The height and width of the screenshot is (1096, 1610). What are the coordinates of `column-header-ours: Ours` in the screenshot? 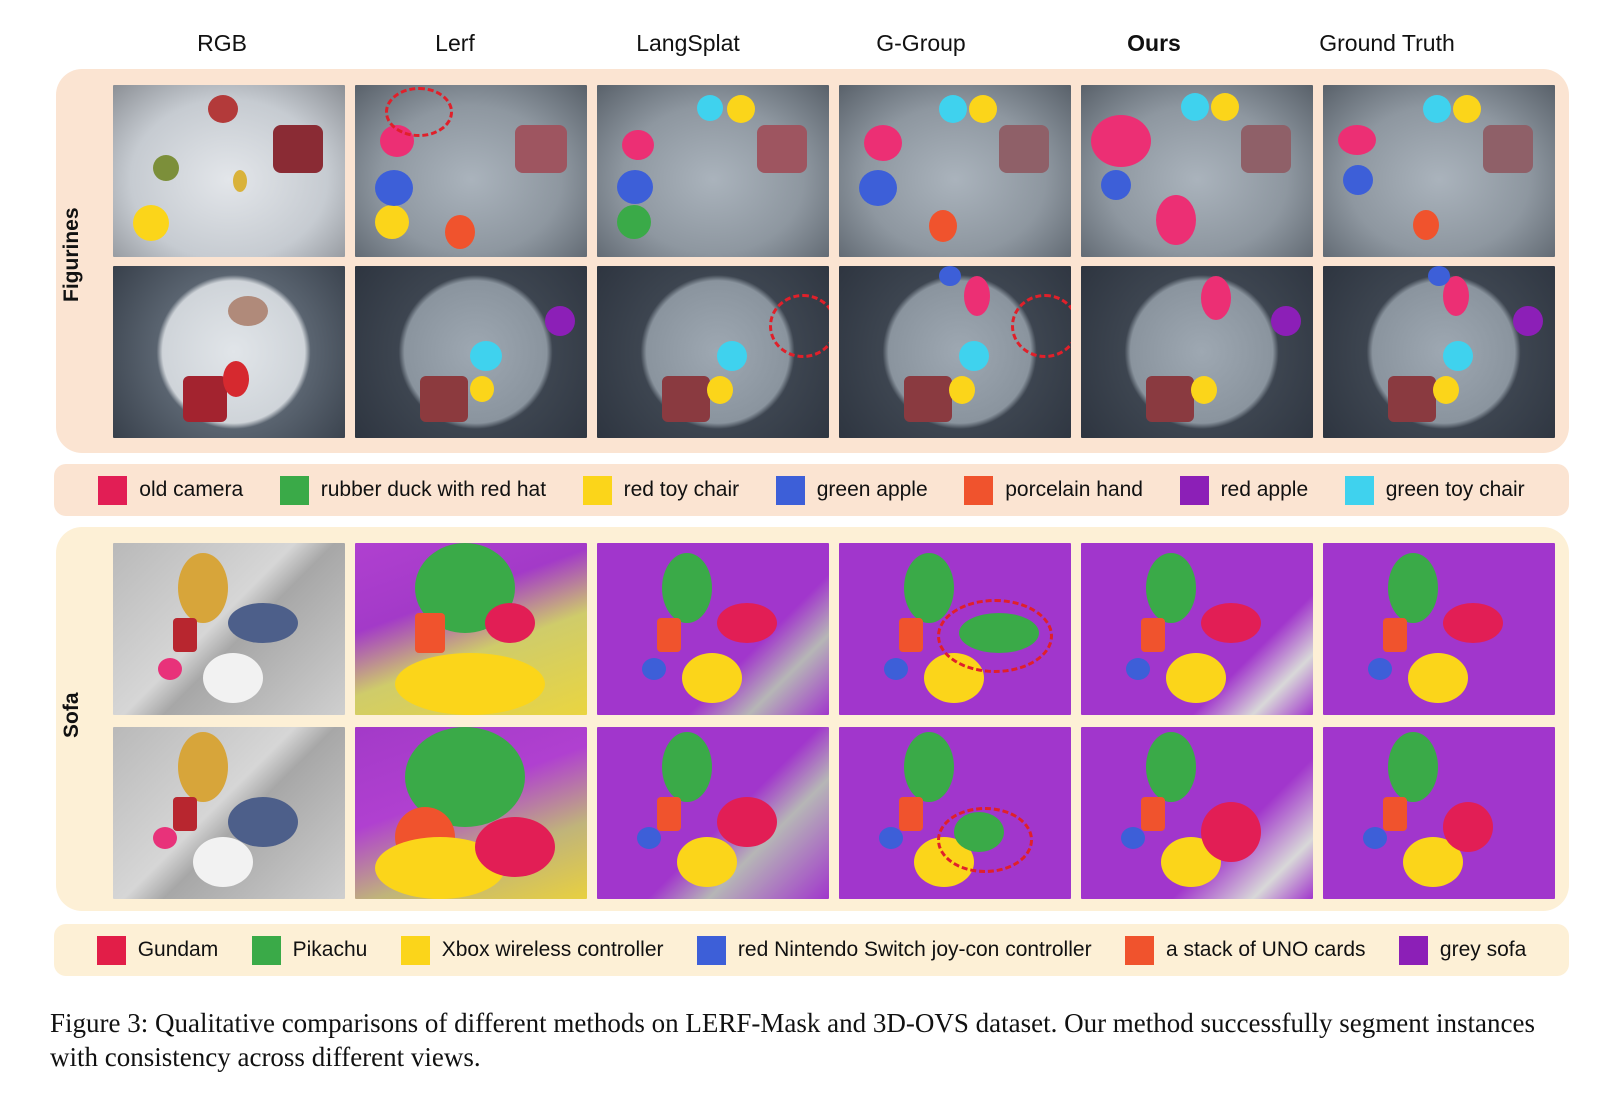 It's located at (1154, 43).